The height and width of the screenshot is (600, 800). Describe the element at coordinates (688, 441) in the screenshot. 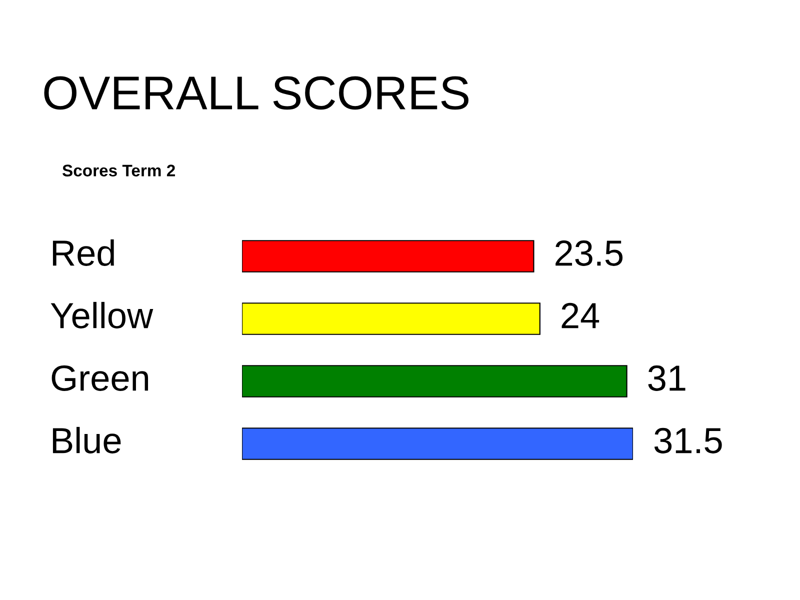

I see `data-label: 31.5` at that location.